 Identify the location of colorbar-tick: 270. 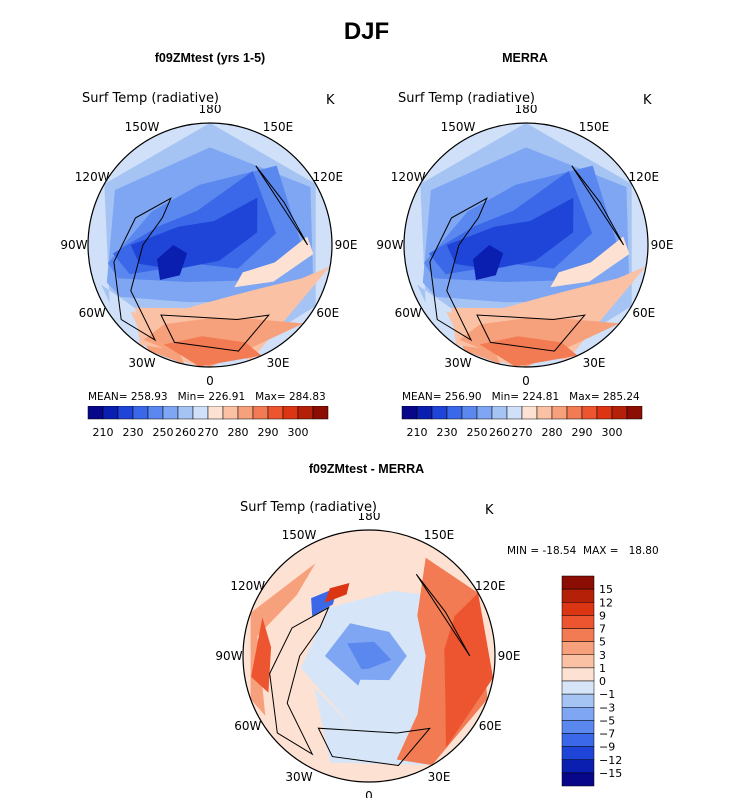
(522, 432).